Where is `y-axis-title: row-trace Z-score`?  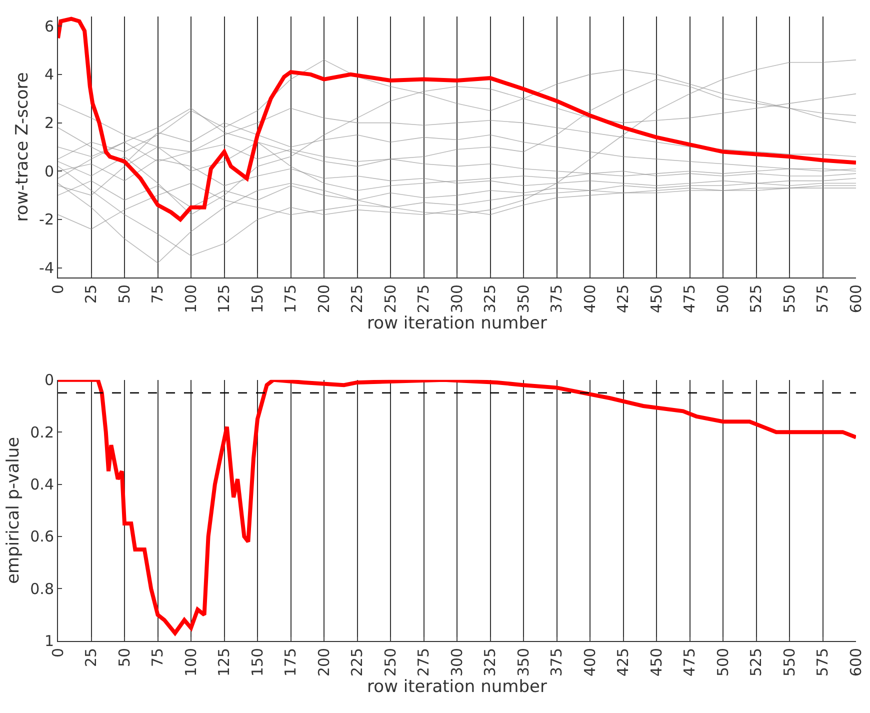 y-axis-title: row-trace Z-score is located at coordinates (22, 147).